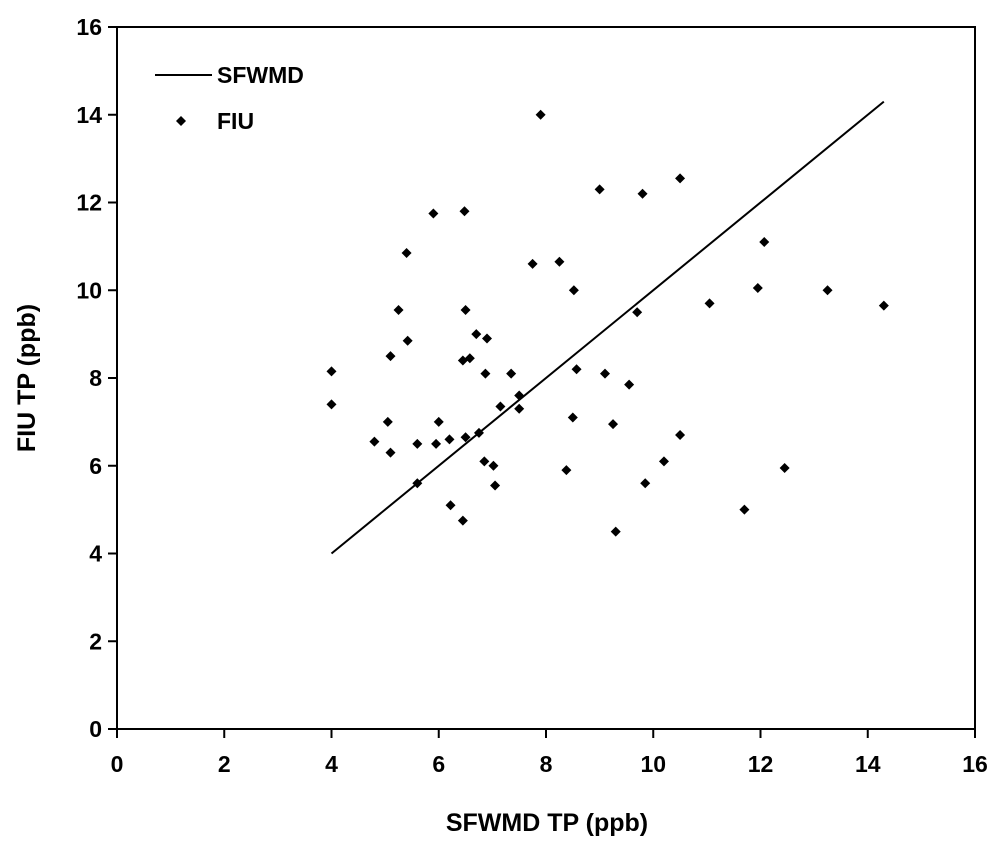 The height and width of the screenshot is (848, 1001). I want to click on x-axis-ticks: 0 2 4 6 8 10 12 14 16, so click(549, 753).